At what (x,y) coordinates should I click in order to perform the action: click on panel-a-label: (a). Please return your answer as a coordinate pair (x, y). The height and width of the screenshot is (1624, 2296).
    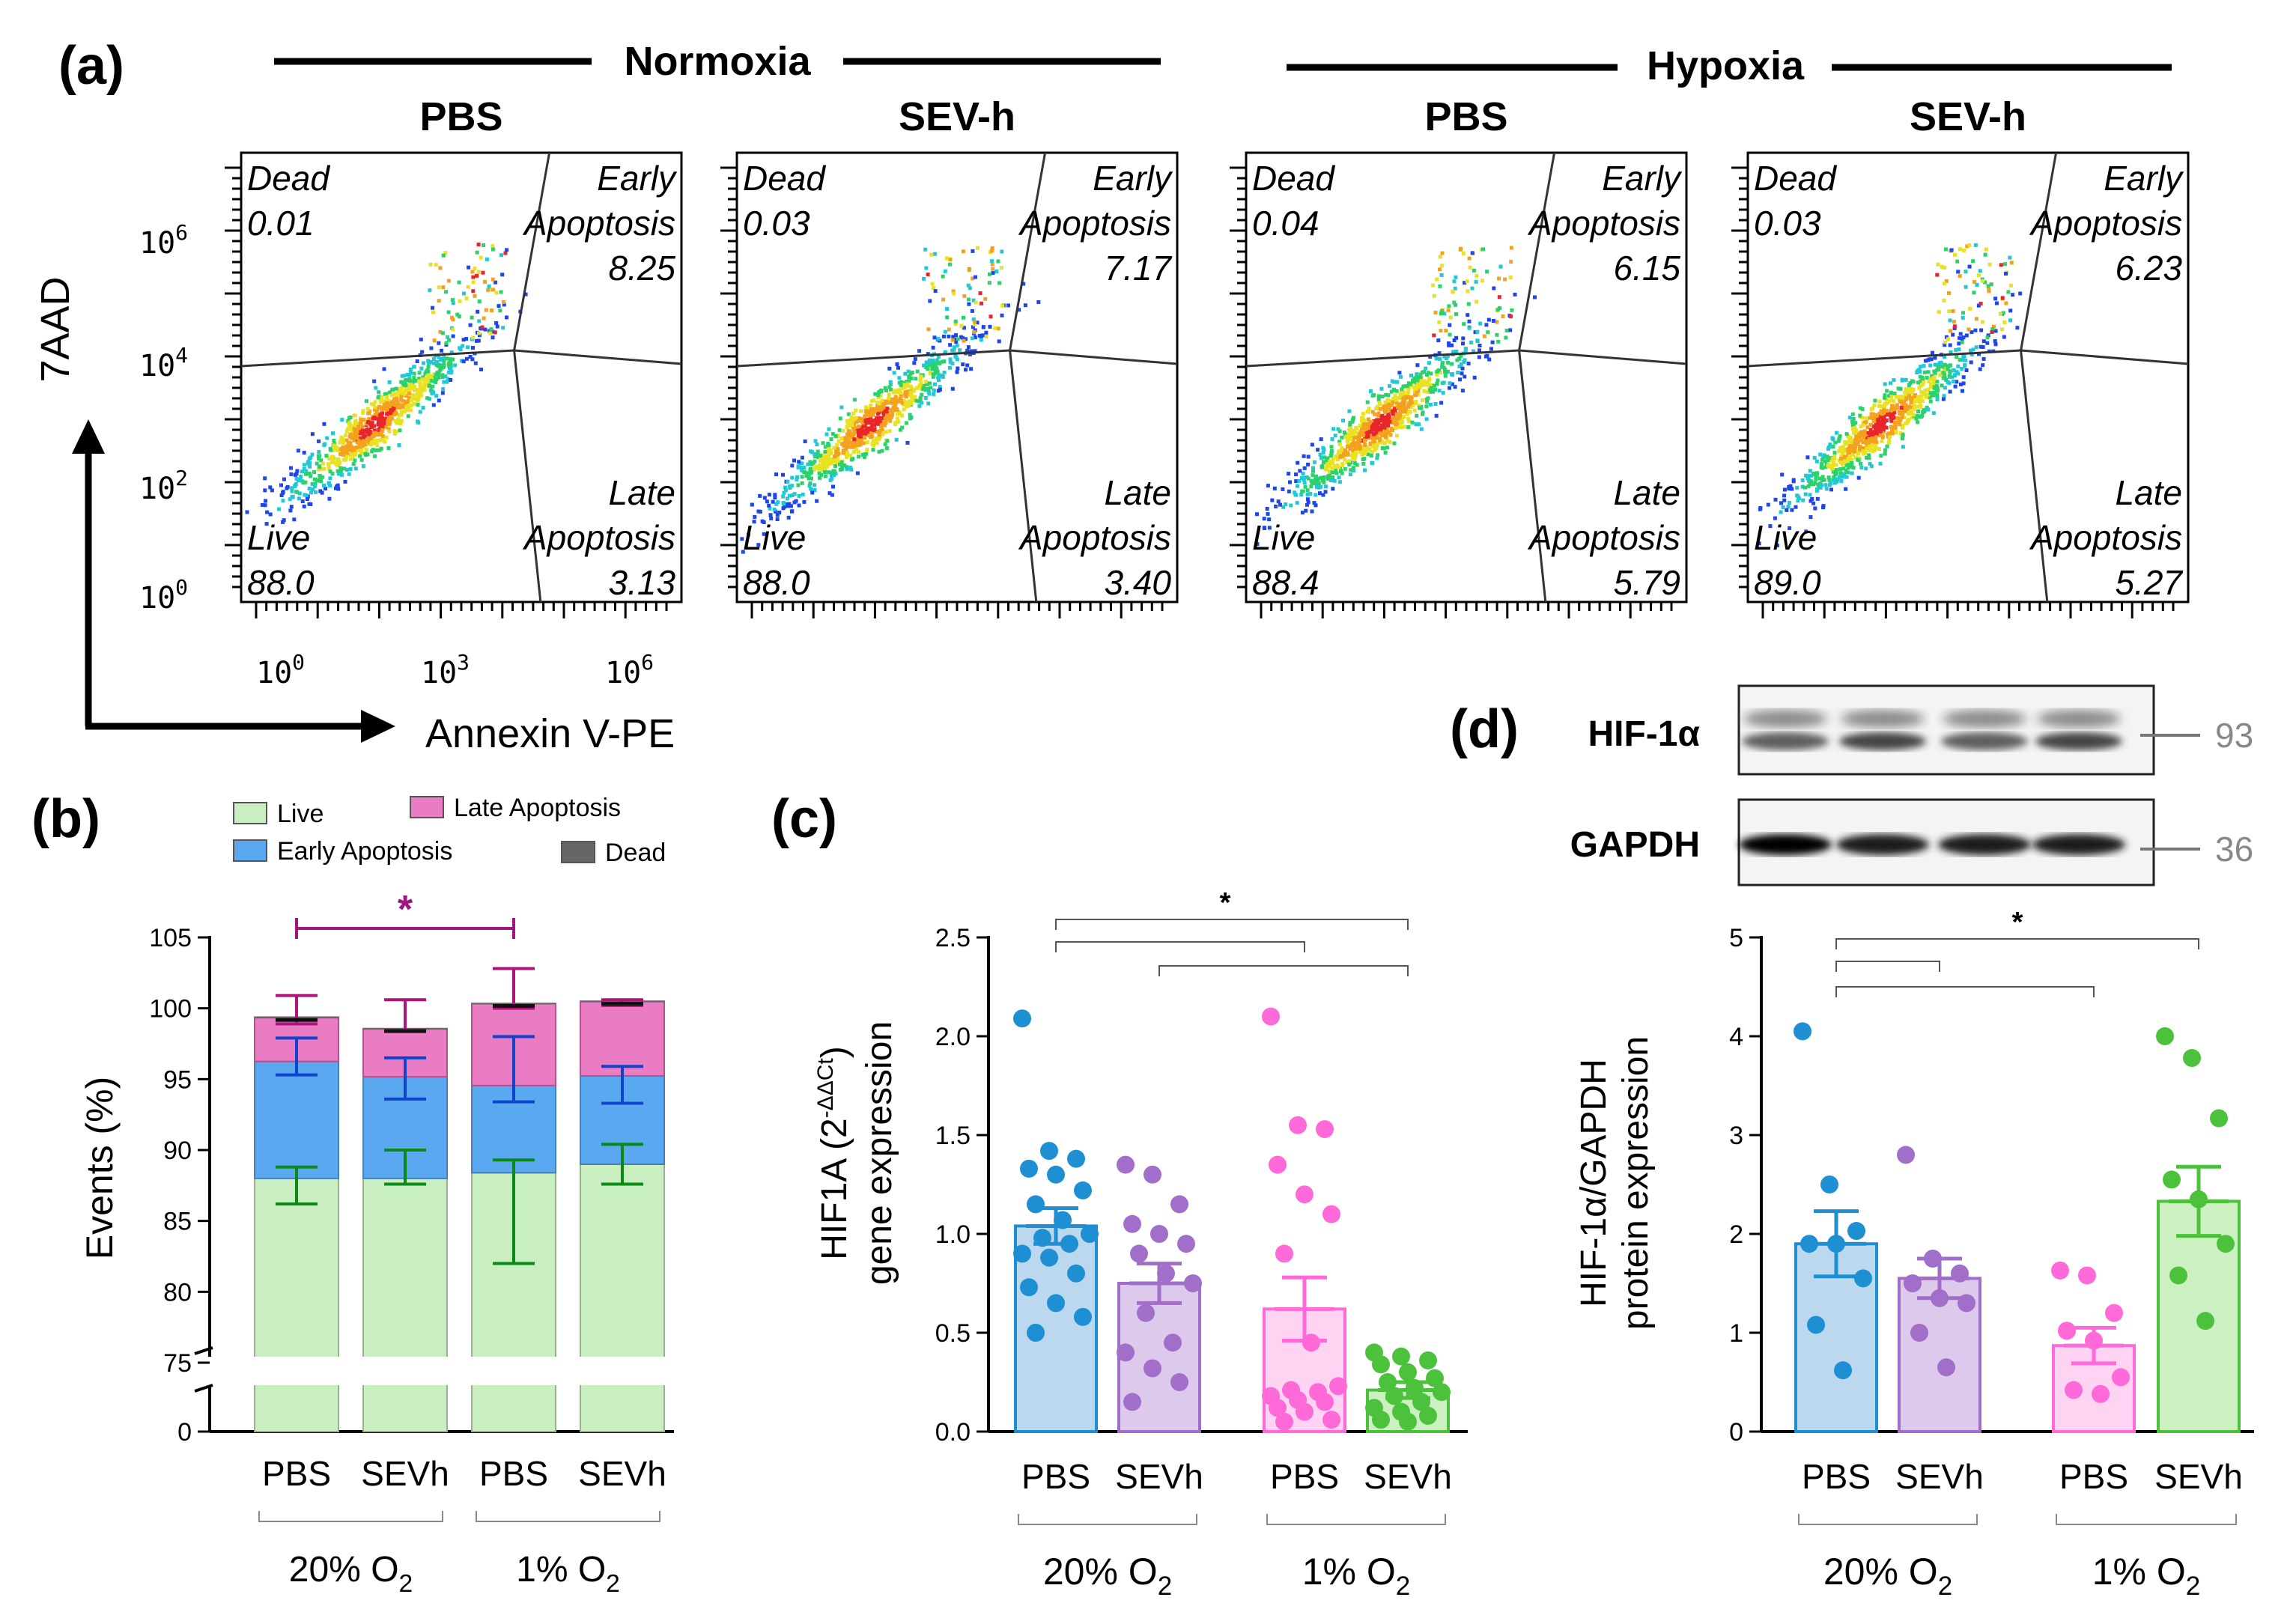
    Looking at the image, I should click on (91, 66).